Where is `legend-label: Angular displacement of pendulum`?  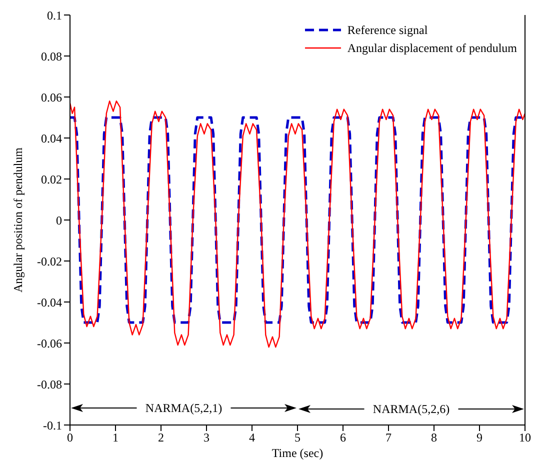
legend-label: Angular displacement of pendulum is located at coordinates (432, 48).